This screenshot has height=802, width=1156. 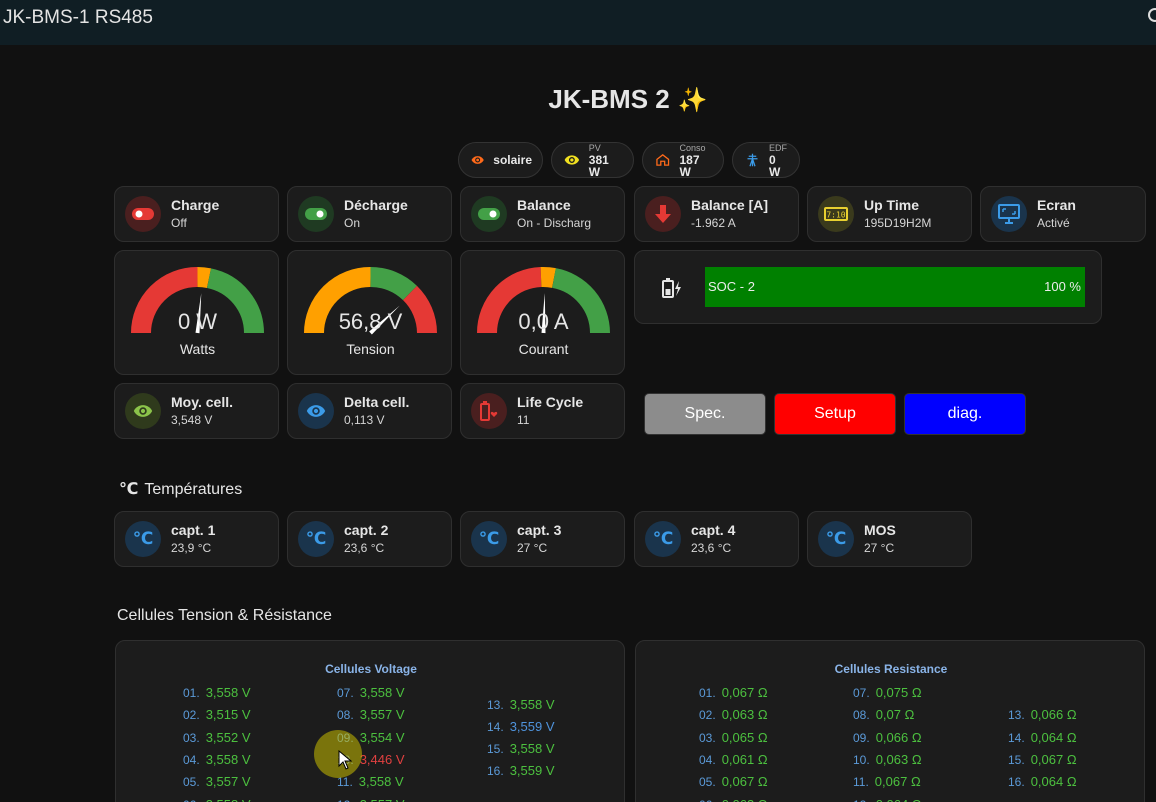 I want to click on cell-value: 0,066 Ω, so click(x=1053, y=714).